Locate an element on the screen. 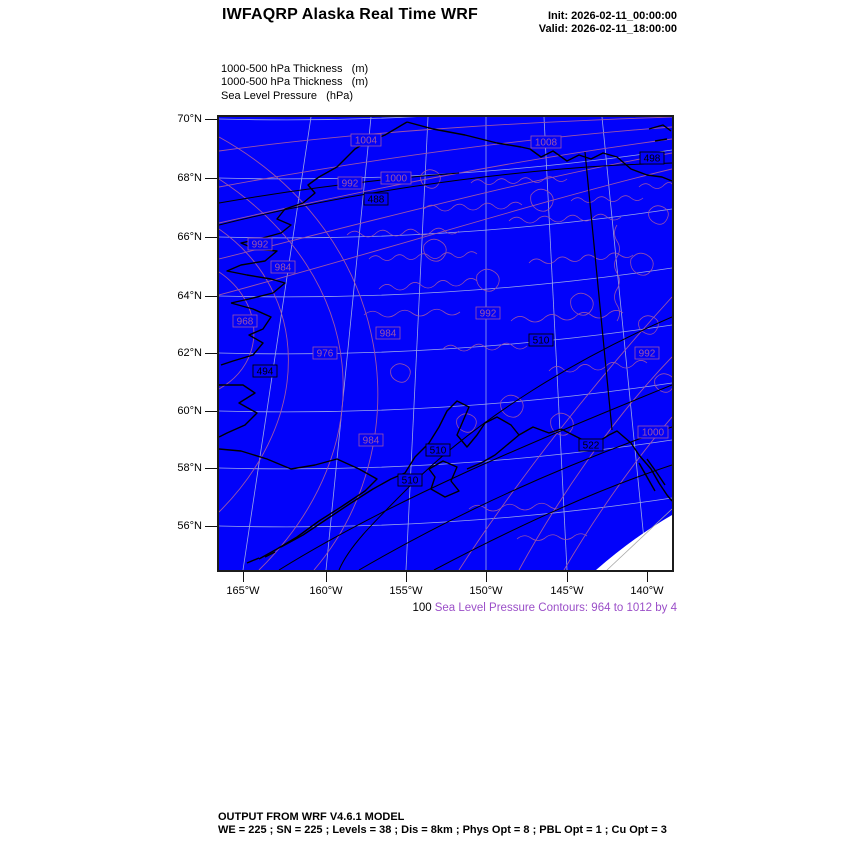 Image resolution: width=850 pixels, height=850 pixels. y-tick-label: 56°N is located at coordinates (189, 526).